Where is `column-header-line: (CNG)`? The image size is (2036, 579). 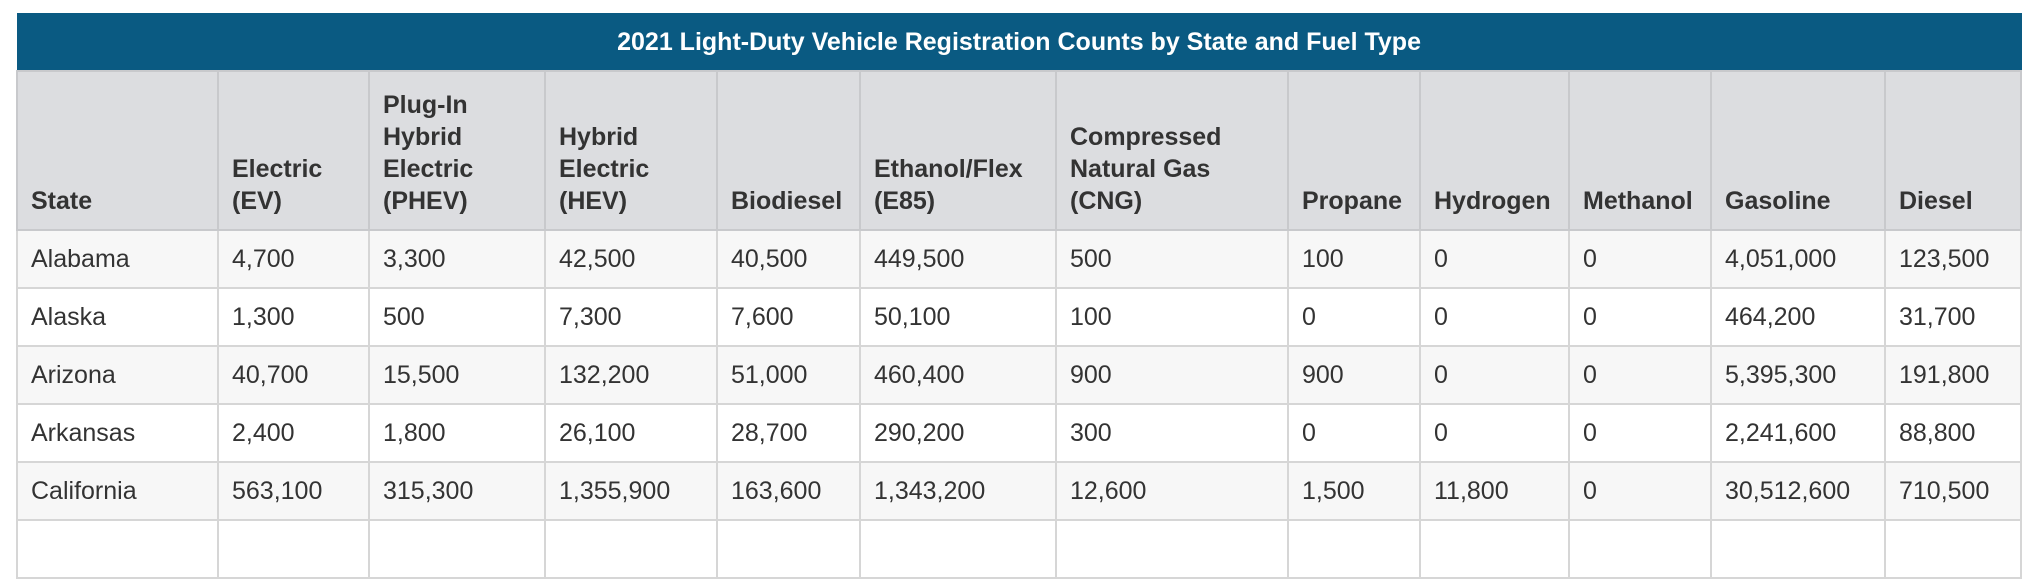
column-header-line: (CNG) is located at coordinates (1106, 201).